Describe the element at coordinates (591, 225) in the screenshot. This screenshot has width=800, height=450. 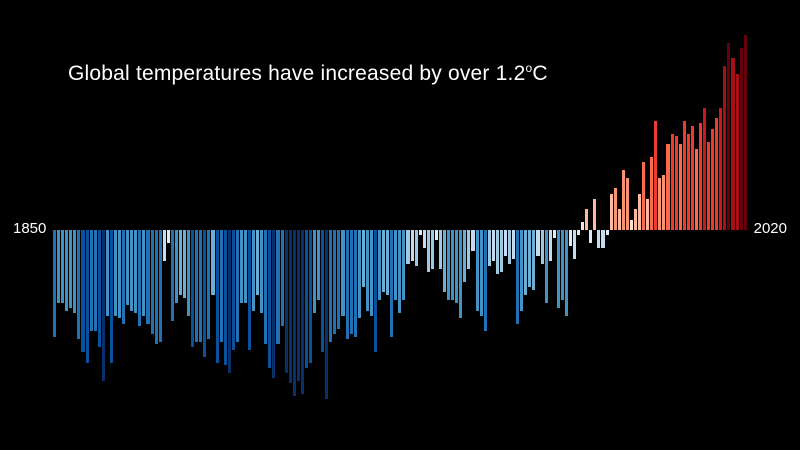
I see `bar-year-1982` at that location.